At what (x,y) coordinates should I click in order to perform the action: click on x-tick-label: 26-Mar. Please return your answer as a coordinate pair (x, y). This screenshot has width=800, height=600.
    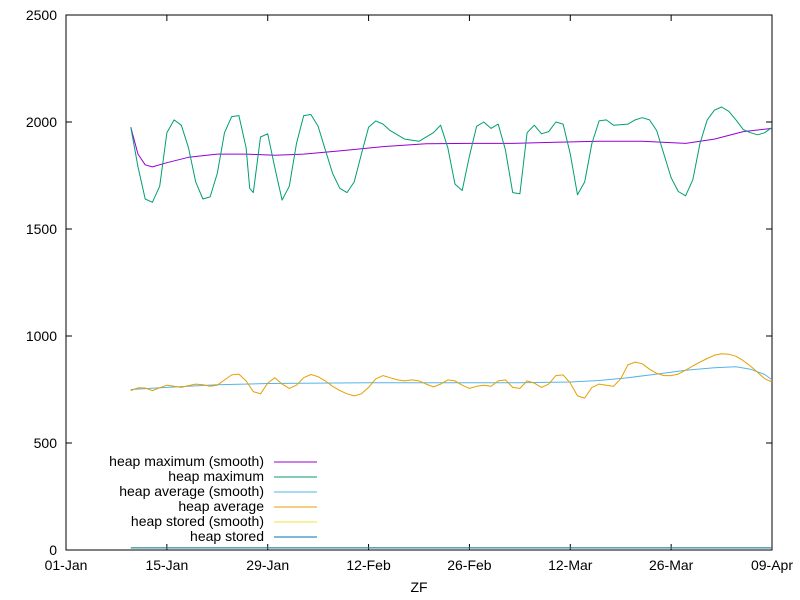
    Looking at the image, I should click on (671, 565).